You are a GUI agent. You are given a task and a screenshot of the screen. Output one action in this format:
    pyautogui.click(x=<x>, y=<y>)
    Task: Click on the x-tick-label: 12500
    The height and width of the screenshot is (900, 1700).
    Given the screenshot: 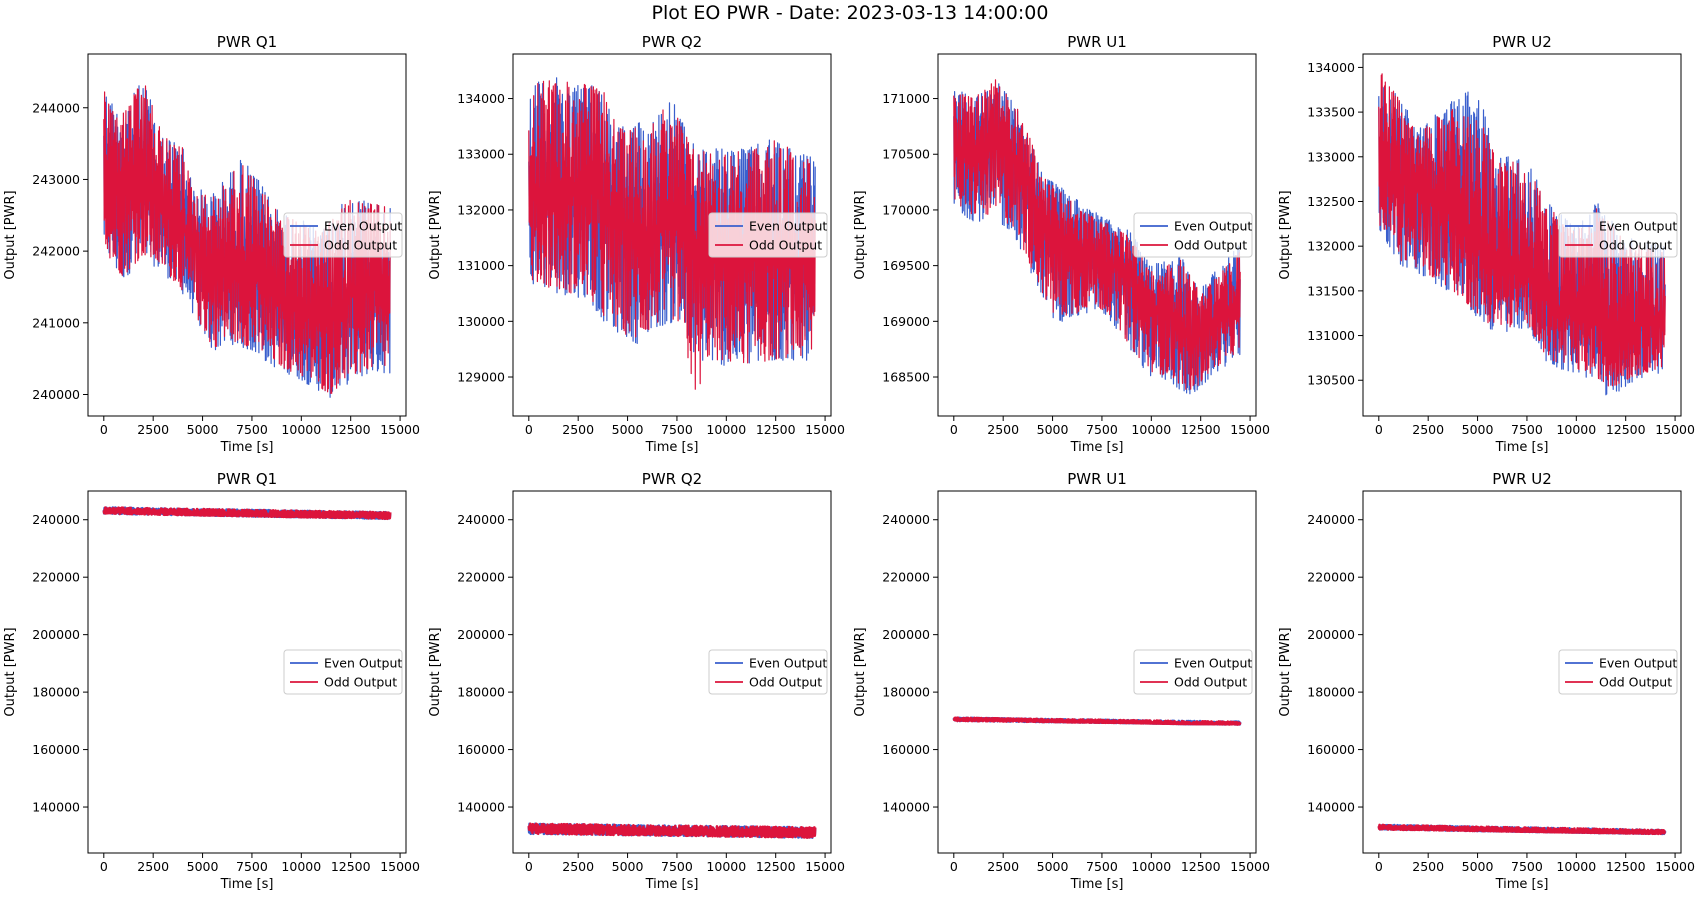 What is the action you would take?
    pyautogui.click(x=1626, y=866)
    